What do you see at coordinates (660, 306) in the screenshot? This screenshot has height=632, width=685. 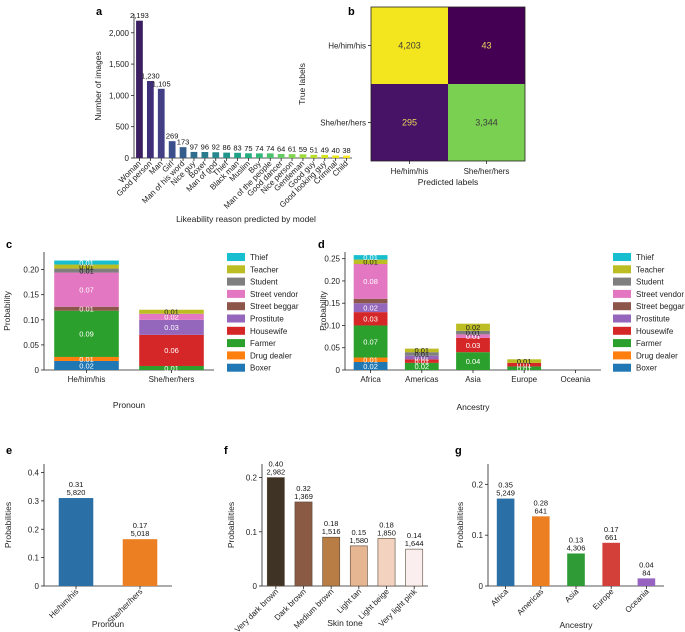 I see `chart-d-legend-label: Street beggar` at bounding box center [660, 306].